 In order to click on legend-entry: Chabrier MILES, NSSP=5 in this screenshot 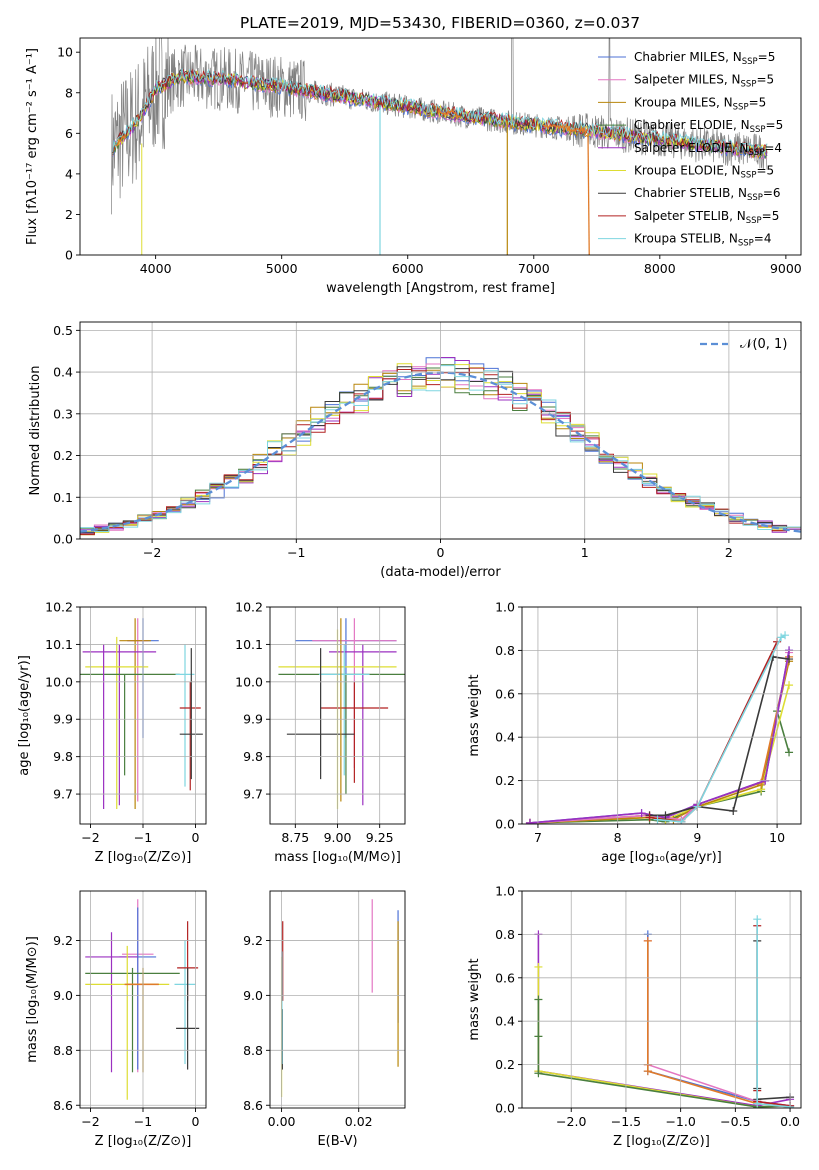, I will do `click(704, 58)`.